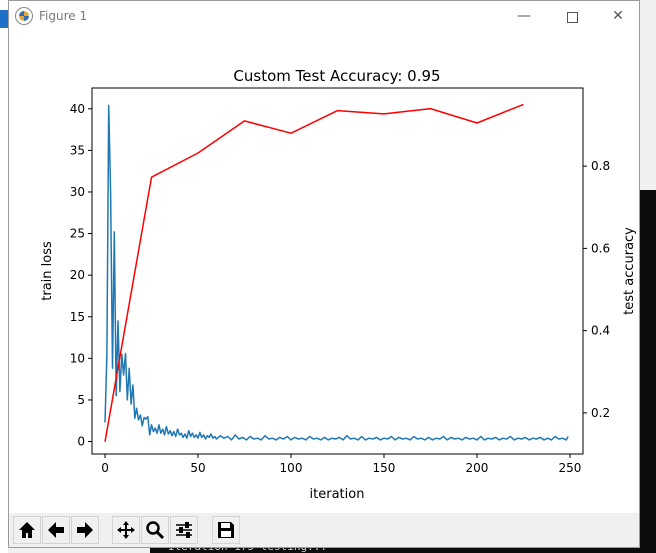 Image resolution: width=656 pixels, height=553 pixels. I want to click on arrow-right-icon, so click(85, 530).